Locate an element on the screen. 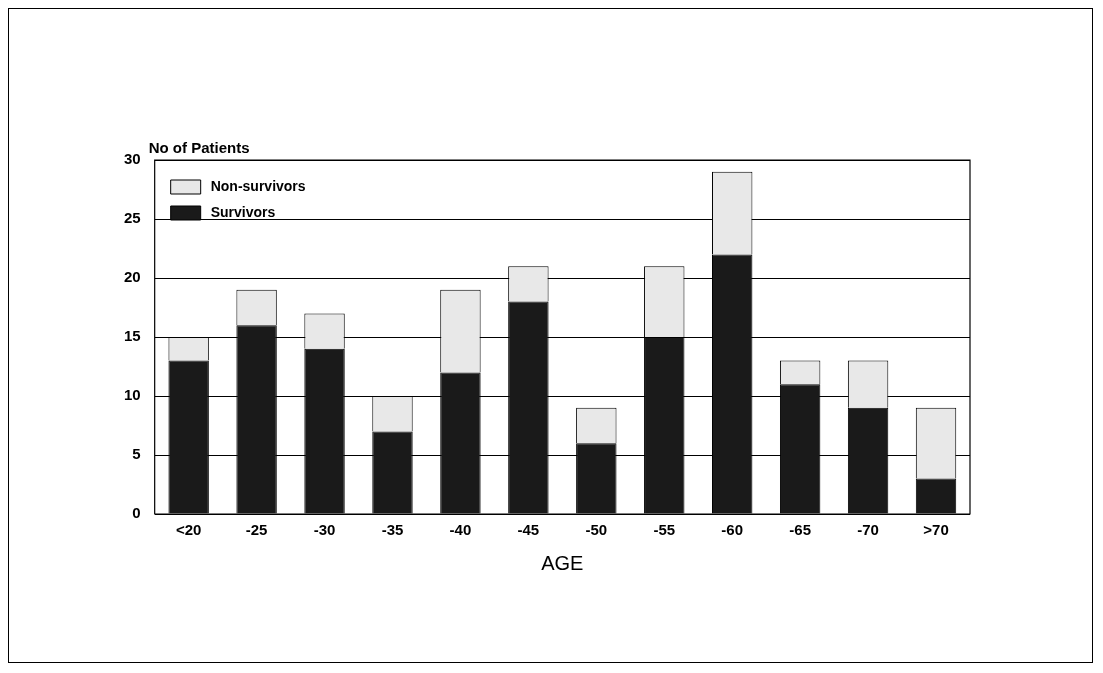 The height and width of the screenshot is (673, 1103). y-tick-label: 30 is located at coordinates (132, 159).